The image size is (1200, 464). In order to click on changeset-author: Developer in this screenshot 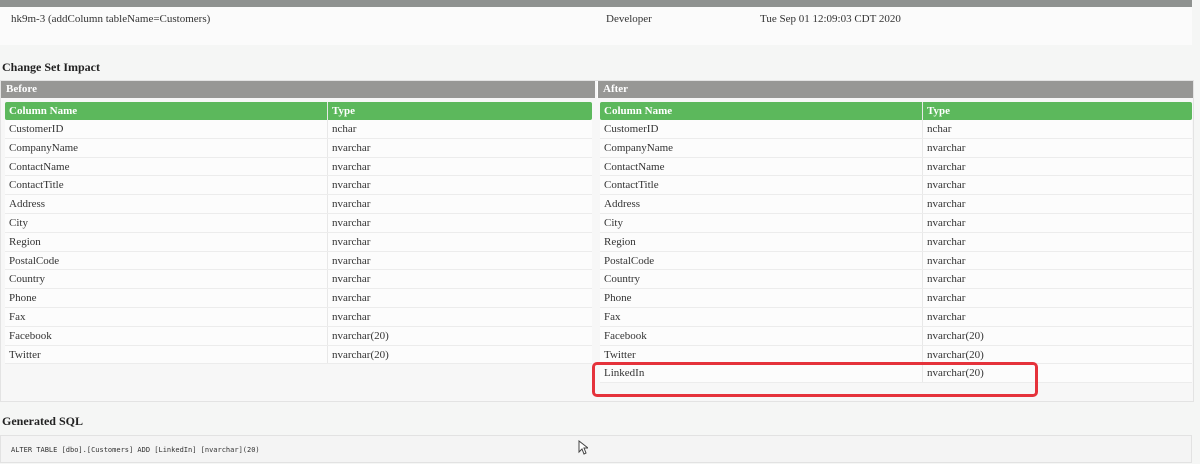, I will do `click(629, 19)`.